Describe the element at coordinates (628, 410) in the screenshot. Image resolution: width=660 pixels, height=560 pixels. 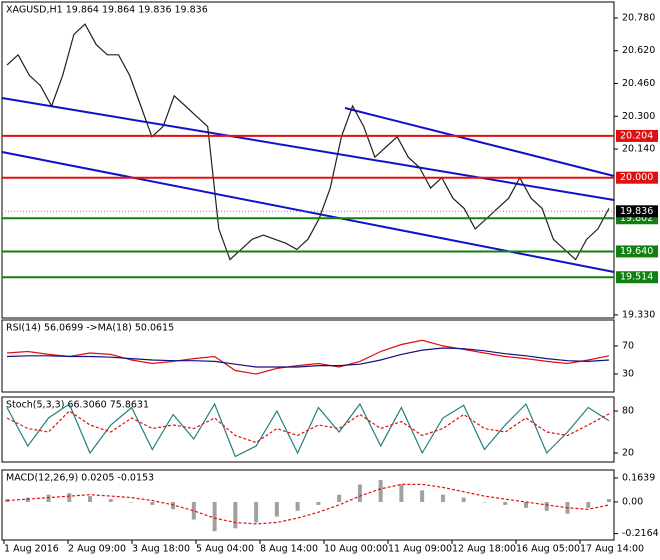
I see `y-tick-label: 80` at that location.